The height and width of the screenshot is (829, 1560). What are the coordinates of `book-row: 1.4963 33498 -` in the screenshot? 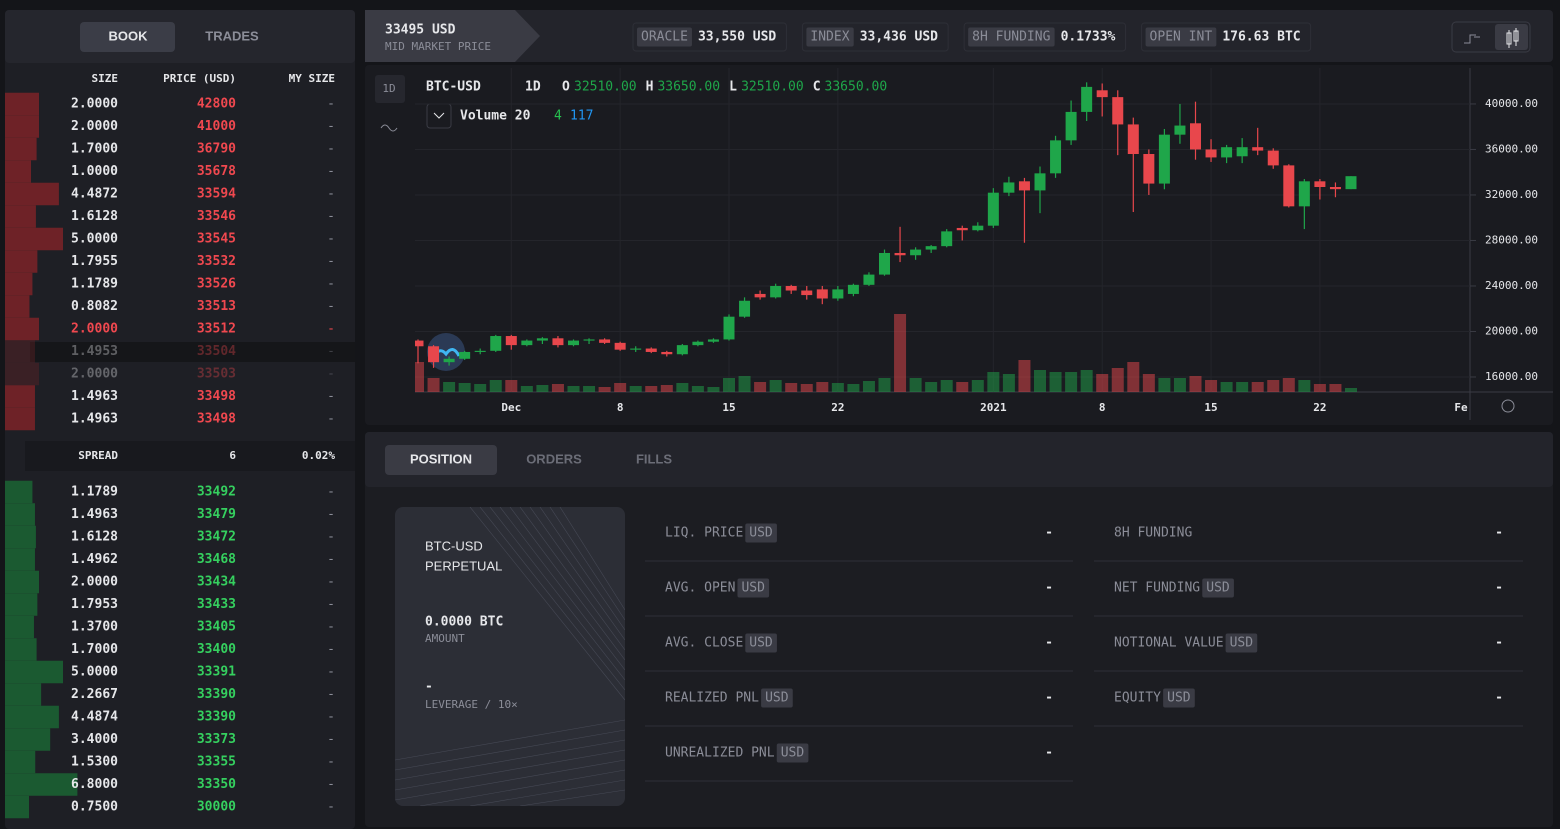 It's located at (170, 419).